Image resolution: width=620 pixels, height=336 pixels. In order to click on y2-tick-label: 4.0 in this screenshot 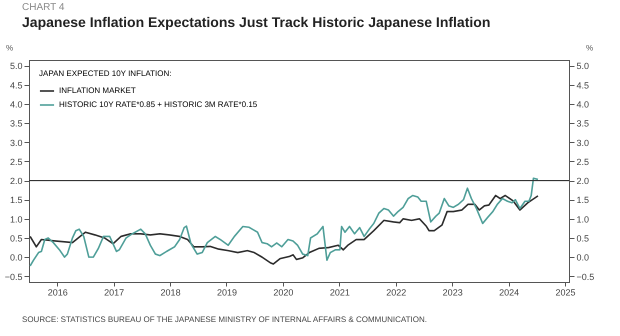, I will do `click(583, 105)`.